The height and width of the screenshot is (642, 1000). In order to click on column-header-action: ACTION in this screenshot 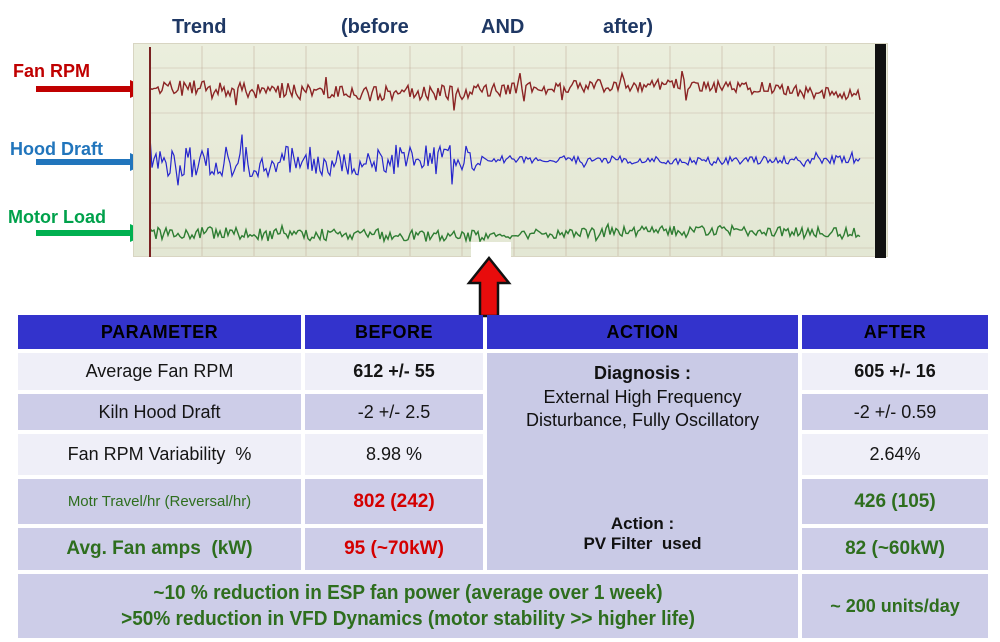, I will do `click(642, 332)`.